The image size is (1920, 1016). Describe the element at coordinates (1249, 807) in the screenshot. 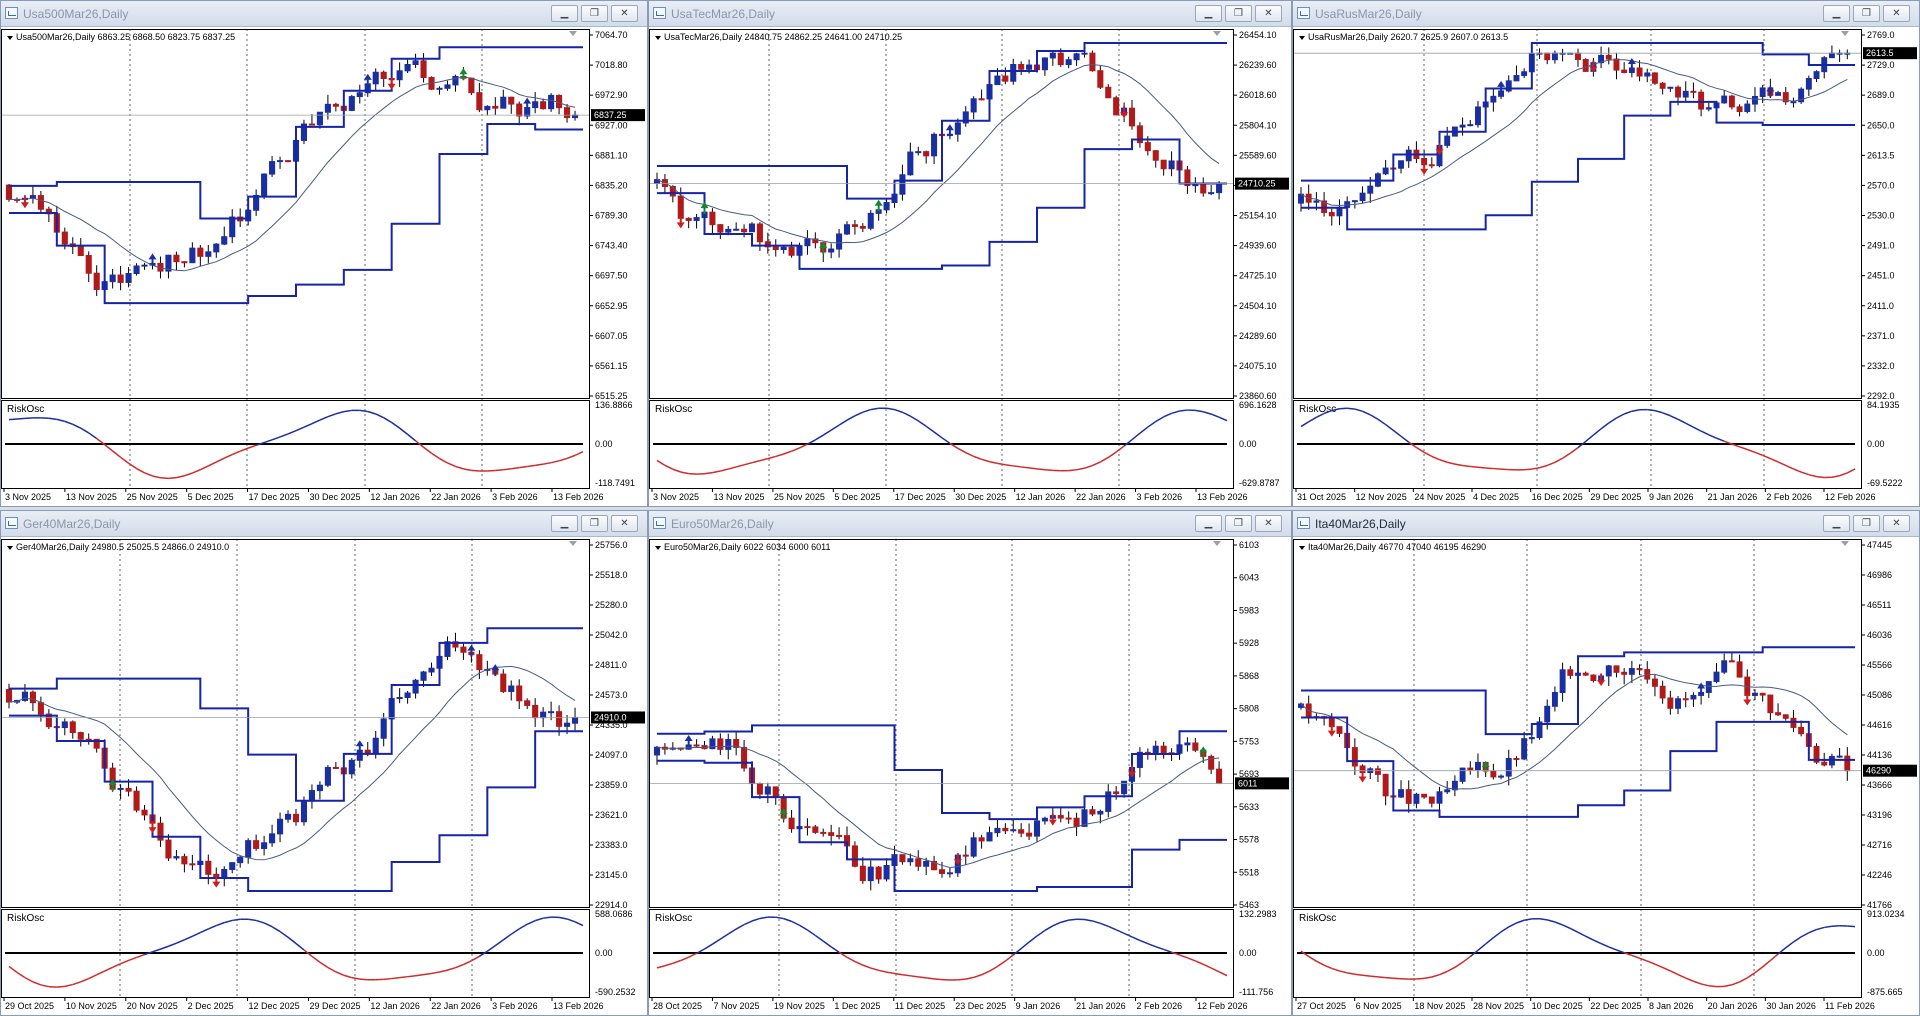

I see `price-scale-label: 5633` at that location.